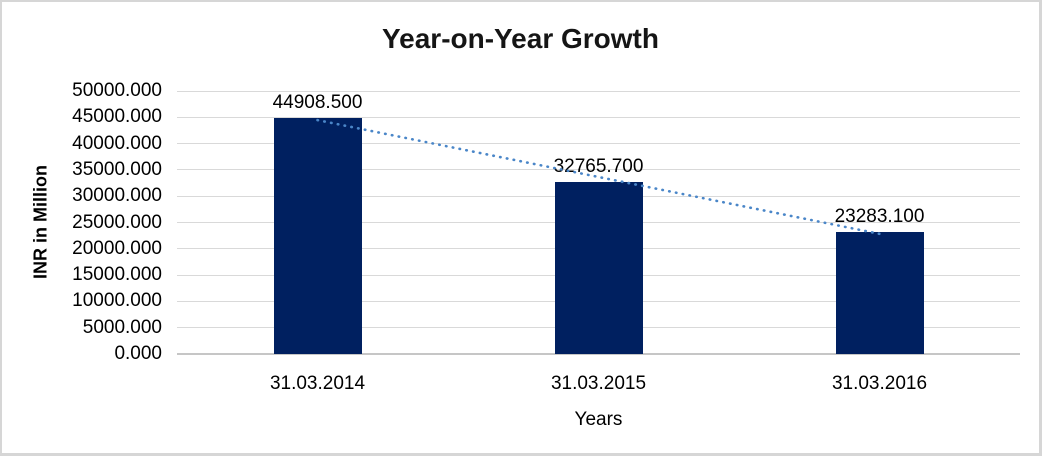 The image size is (1042, 456). Describe the element at coordinates (117, 222) in the screenshot. I see `y-tick-label: 25000.000` at that location.